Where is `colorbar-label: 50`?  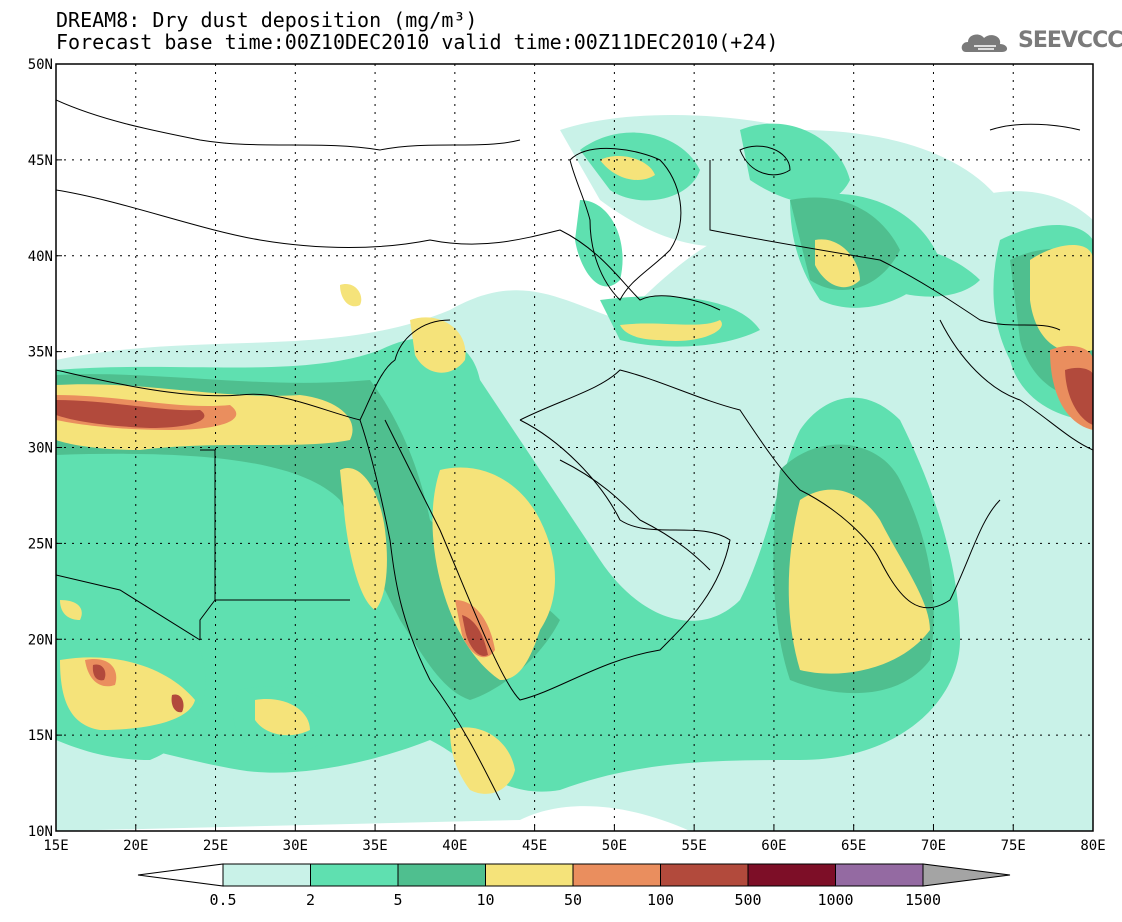
colorbar-label: 50 is located at coordinates (573, 900).